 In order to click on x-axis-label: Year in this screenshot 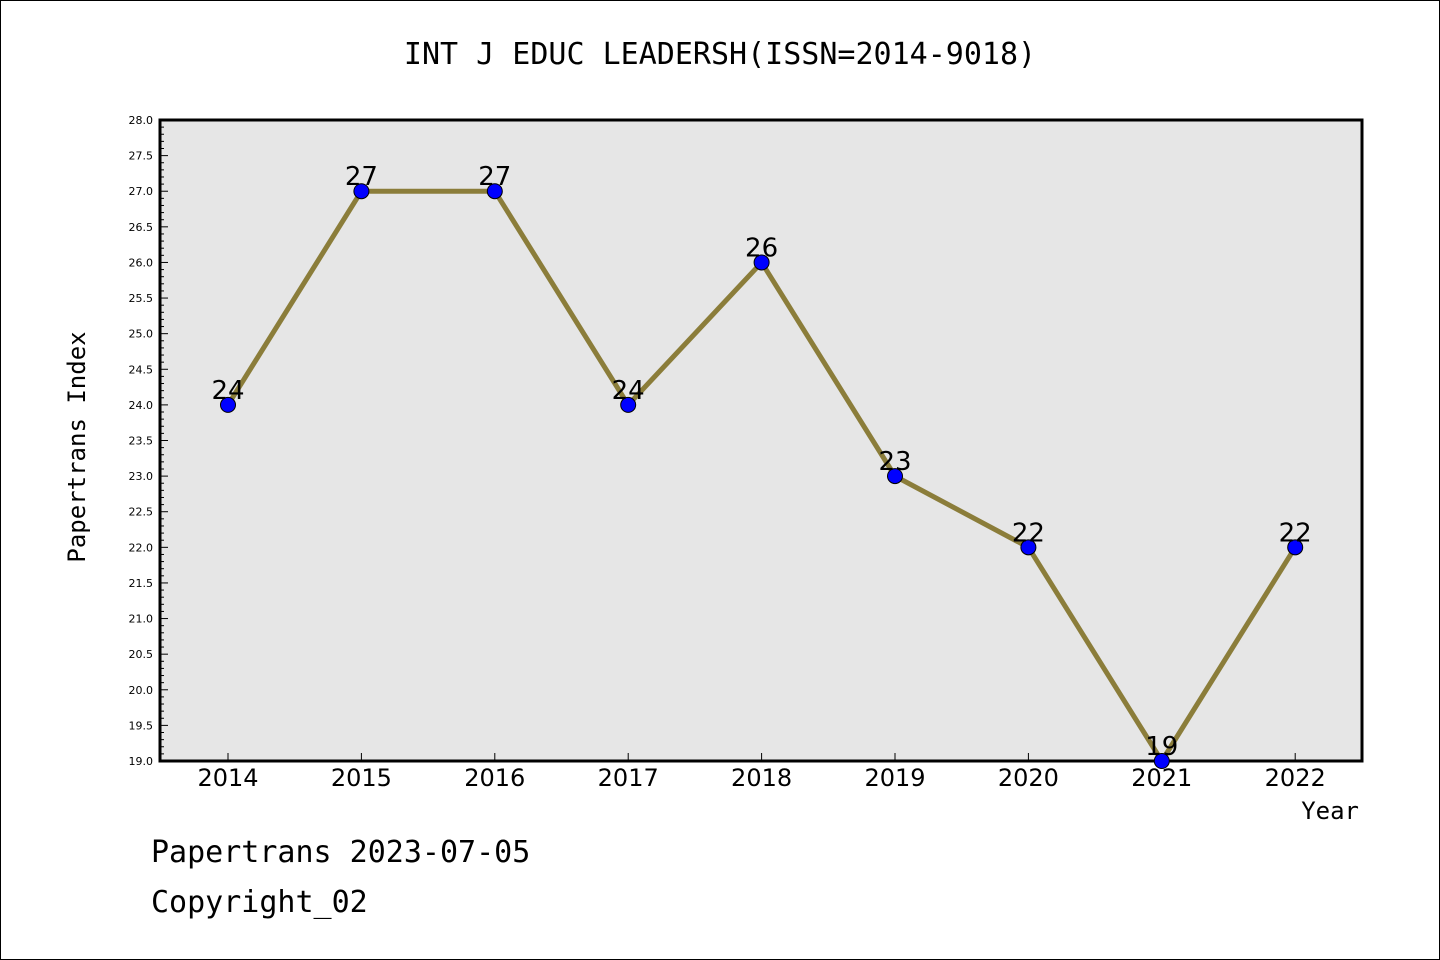, I will do `click(1330, 811)`.